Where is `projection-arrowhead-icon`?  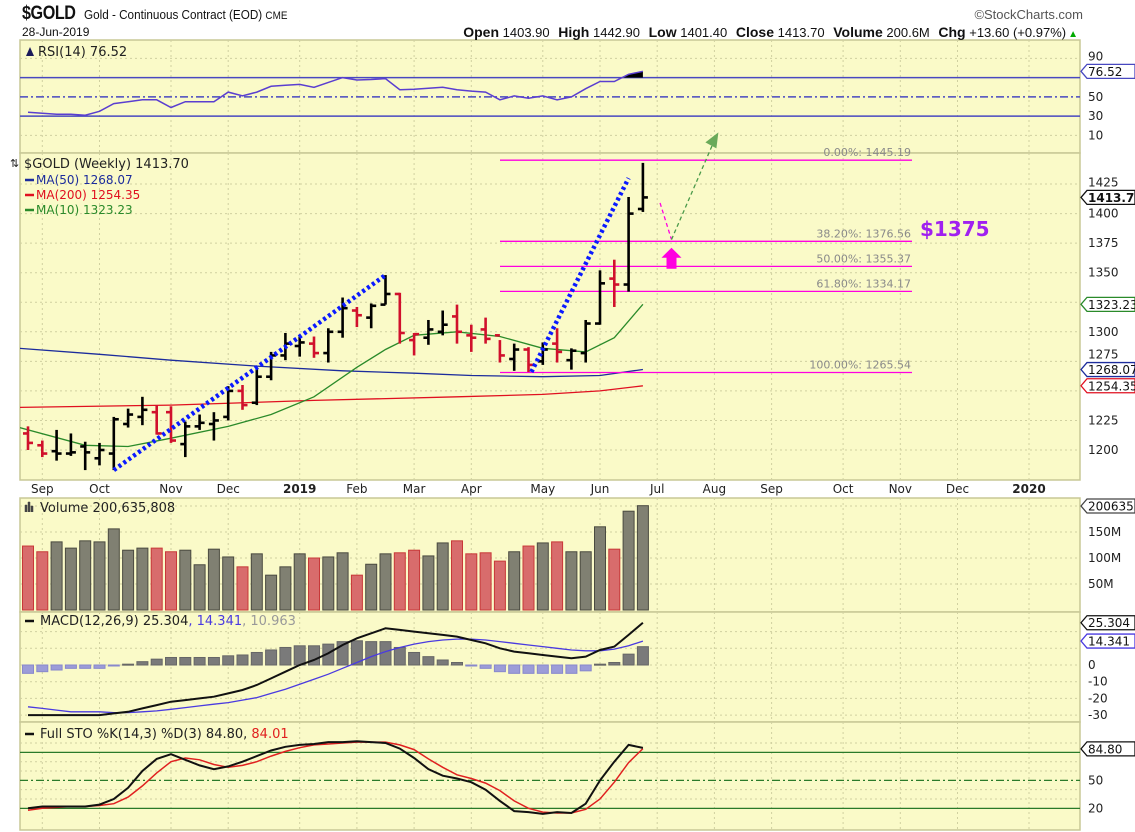
projection-arrowhead-icon is located at coordinates (712, 140).